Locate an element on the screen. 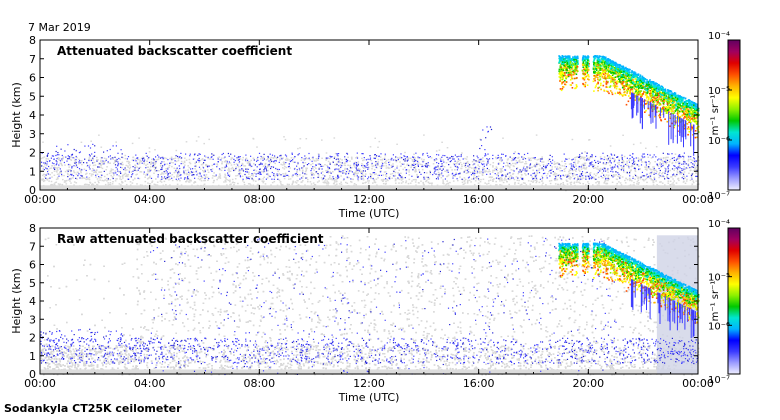  panel-title: Raw attenuated backscatter coefficient is located at coordinates (190, 239).